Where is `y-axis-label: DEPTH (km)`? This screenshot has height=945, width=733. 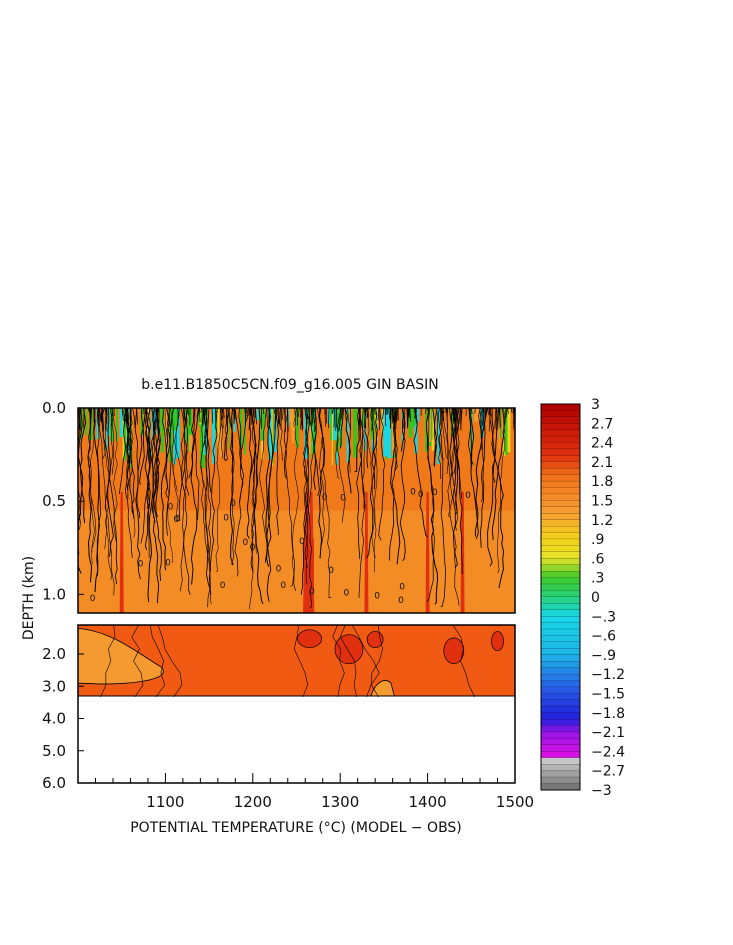
y-axis-label: DEPTH (km) is located at coordinates (29, 598).